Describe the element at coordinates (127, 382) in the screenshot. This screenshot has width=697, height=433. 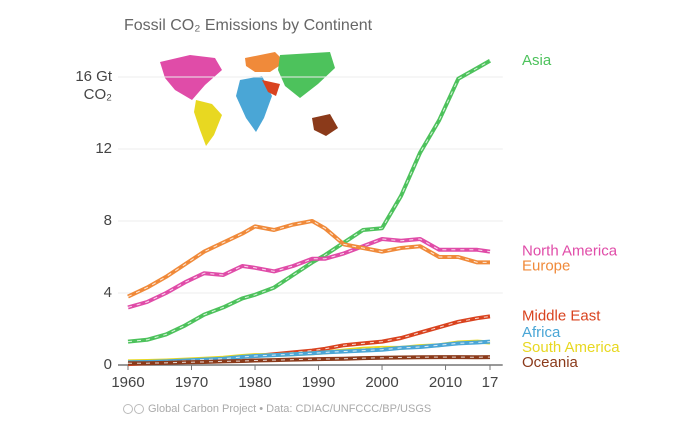
I see `x-tick-label: 1960` at that location.